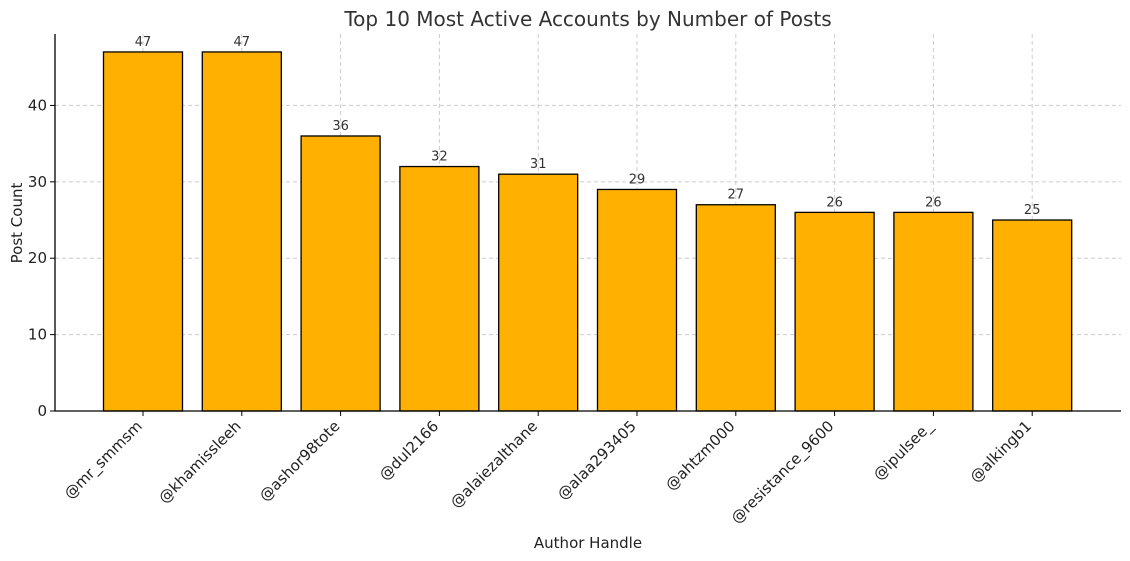 The width and height of the screenshot is (1130, 561). I want to click on x-tick-label: @alaa293405, so click(597, 460).